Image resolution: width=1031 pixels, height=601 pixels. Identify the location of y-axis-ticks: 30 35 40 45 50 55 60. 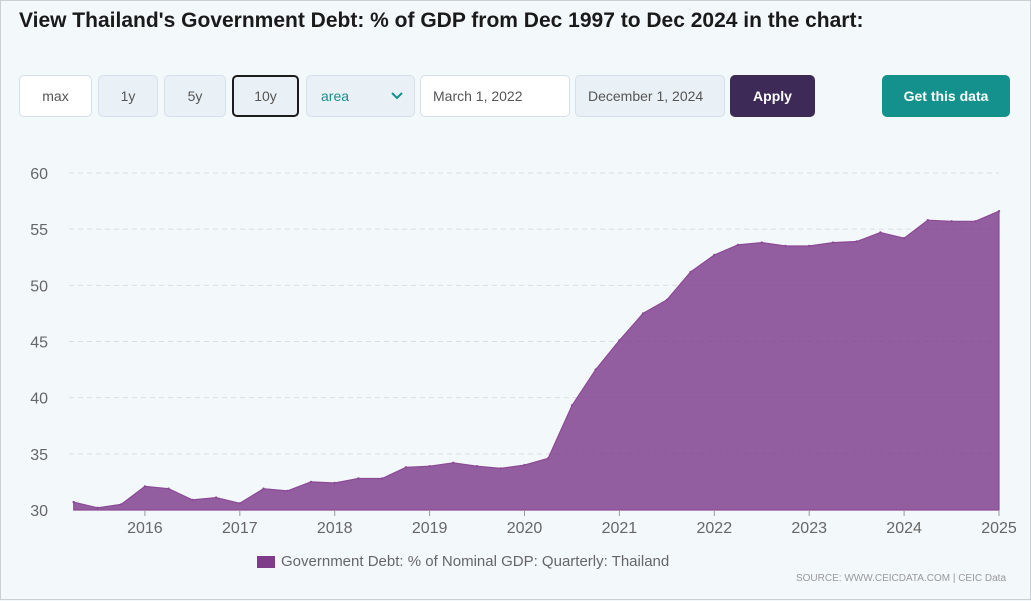
(39, 343).